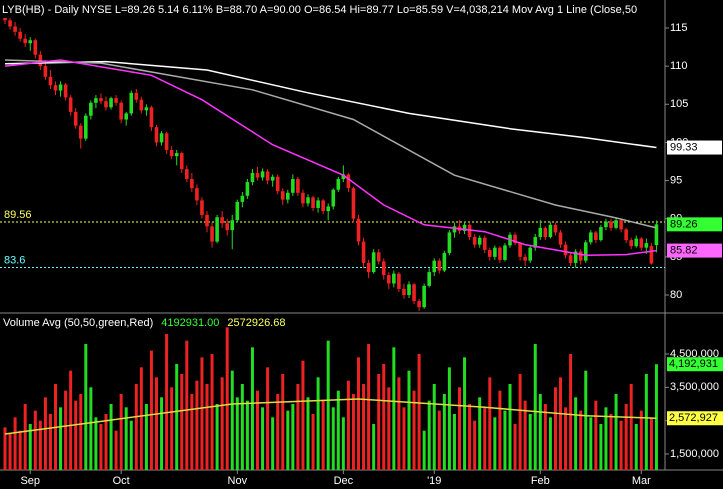 Image resolution: width=723 pixels, height=489 pixels. Describe the element at coordinates (694, 387) in the screenshot. I see `y-tick-label: 3,500,000` at that location.